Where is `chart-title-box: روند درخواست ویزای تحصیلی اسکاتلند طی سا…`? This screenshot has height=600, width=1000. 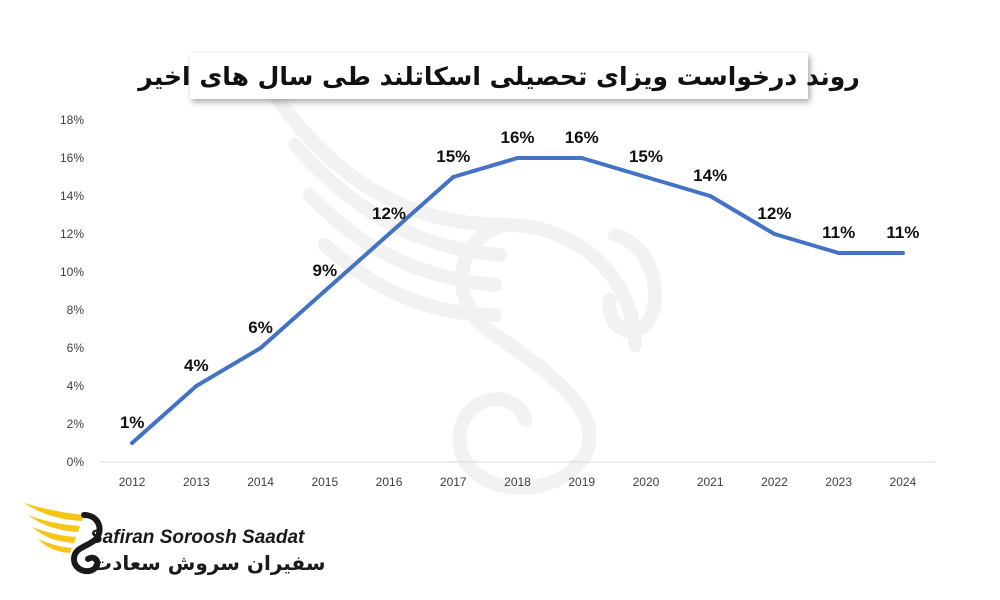
chart-title-box: روند درخواست ویزای تحصیلی اسکاتلند طی سا… is located at coordinates (499, 76).